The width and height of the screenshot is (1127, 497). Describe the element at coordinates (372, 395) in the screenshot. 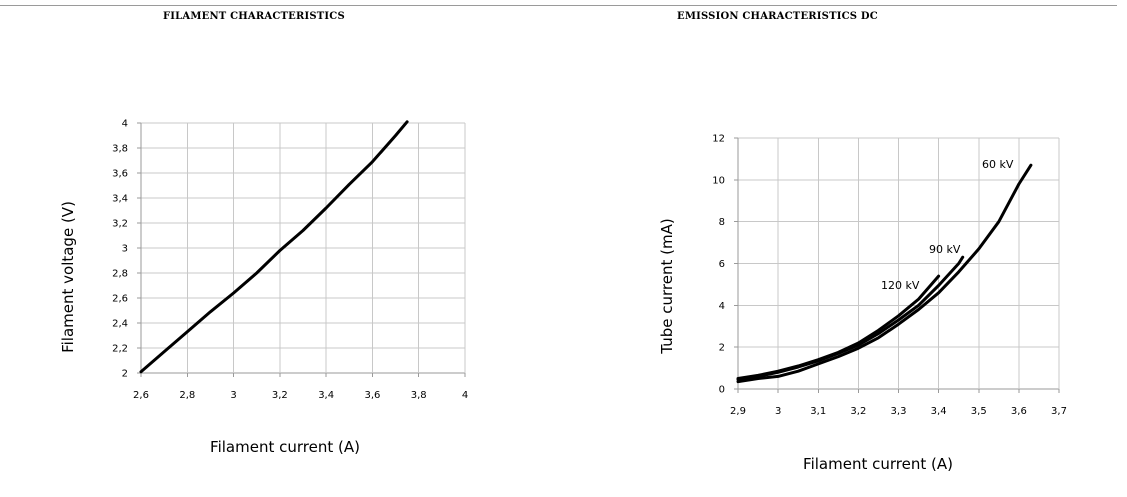

I see `filament-x-tick-label: 3,6` at that location.